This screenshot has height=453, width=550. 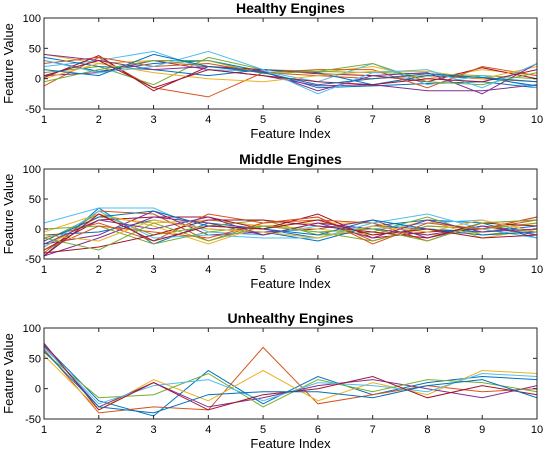 What do you see at coordinates (290, 318) in the screenshot?
I see `chart-title: Unhealthy Engines` at bounding box center [290, 318].